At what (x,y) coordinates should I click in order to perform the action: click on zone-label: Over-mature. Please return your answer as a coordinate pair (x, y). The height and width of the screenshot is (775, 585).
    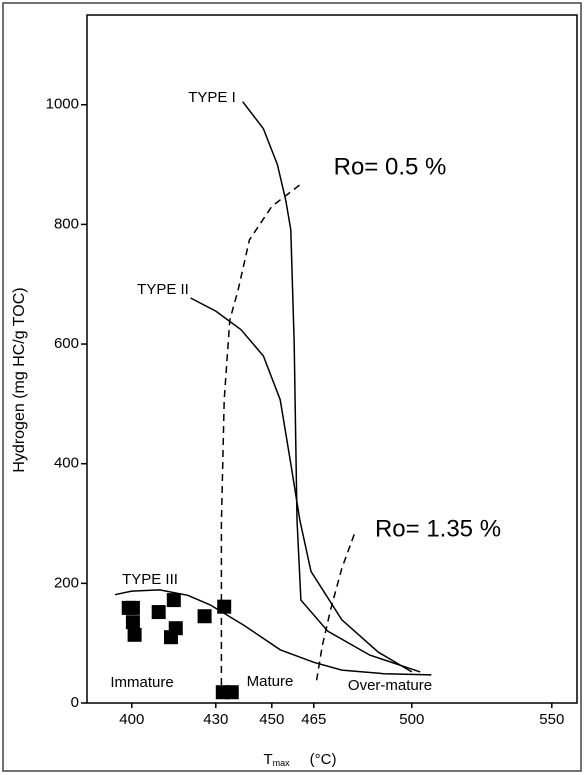
    Looking at the image, I should click on (390, 685).